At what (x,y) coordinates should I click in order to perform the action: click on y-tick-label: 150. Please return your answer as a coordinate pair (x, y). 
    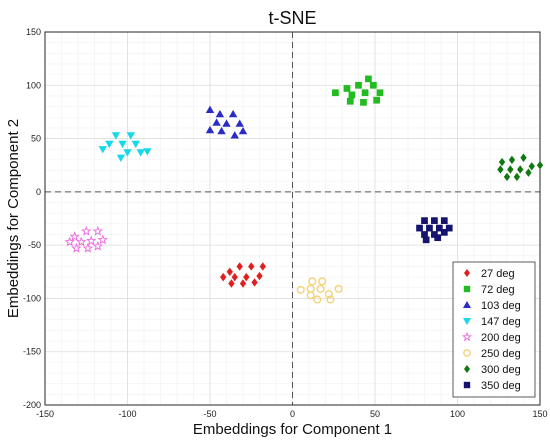
    Looking at the image, I should click on (33, 32).